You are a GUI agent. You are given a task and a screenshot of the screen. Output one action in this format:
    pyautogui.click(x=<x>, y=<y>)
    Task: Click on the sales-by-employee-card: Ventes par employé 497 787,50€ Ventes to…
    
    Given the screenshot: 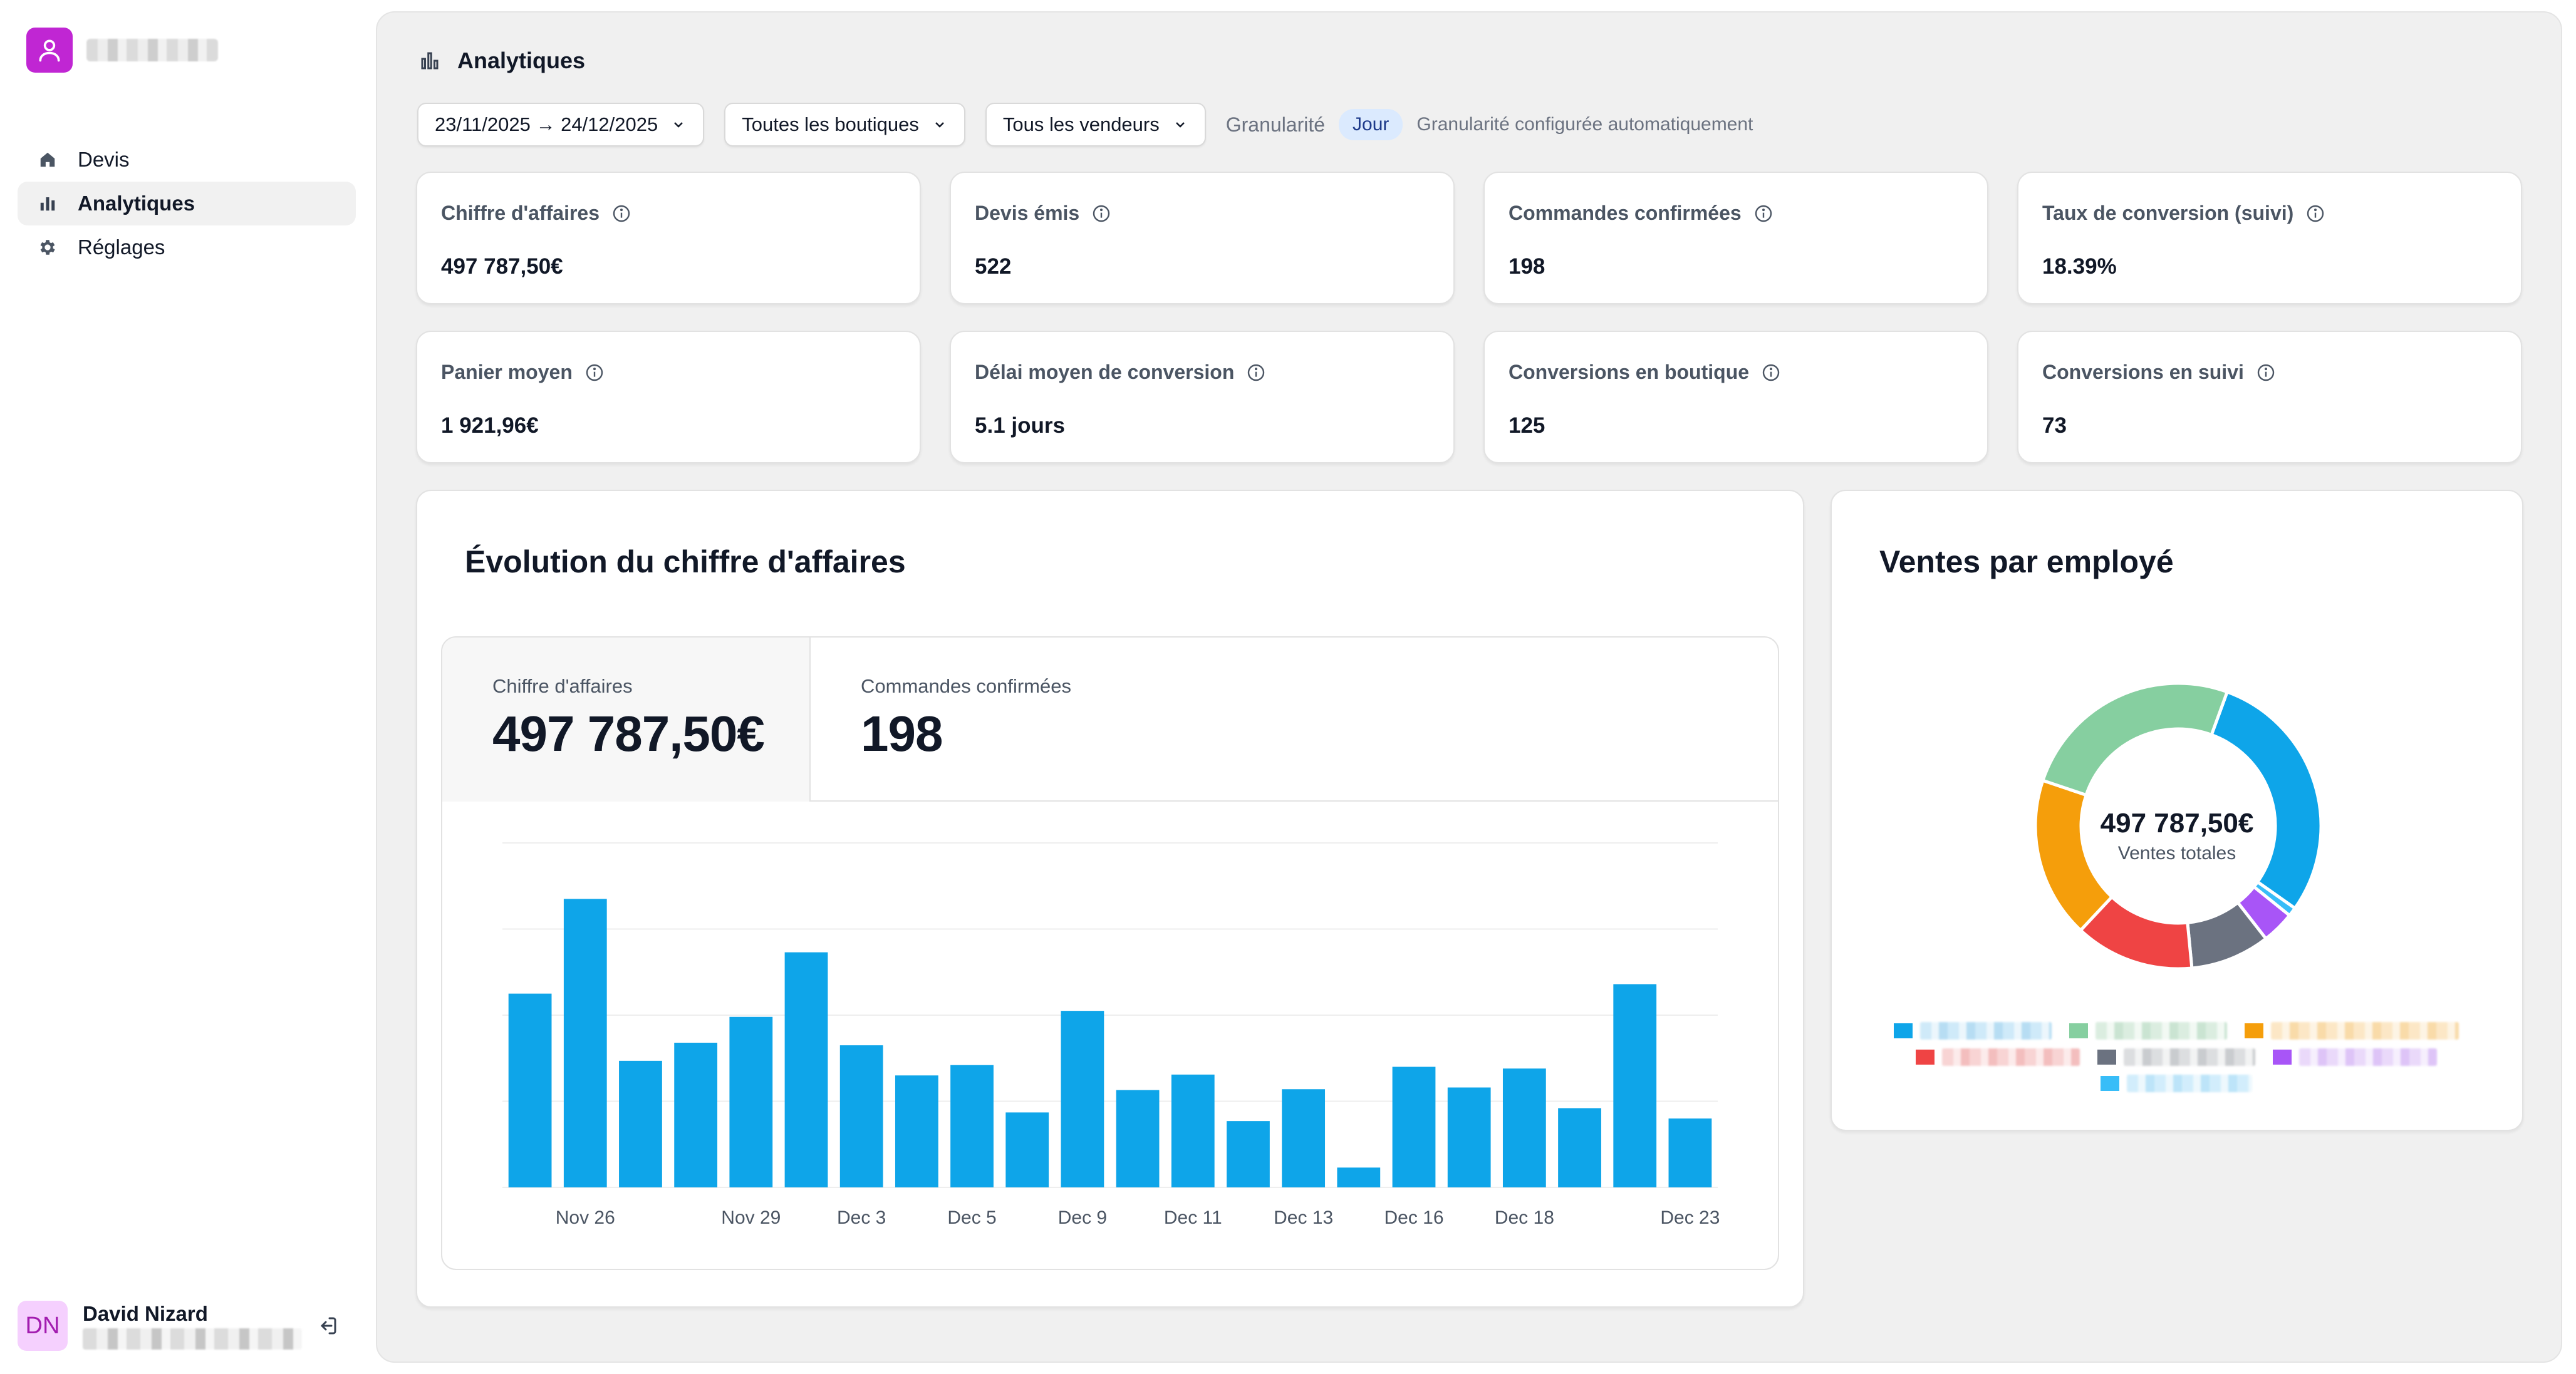 What is the action you would take?
    pyautogui.click(x=2177, y=810)
    